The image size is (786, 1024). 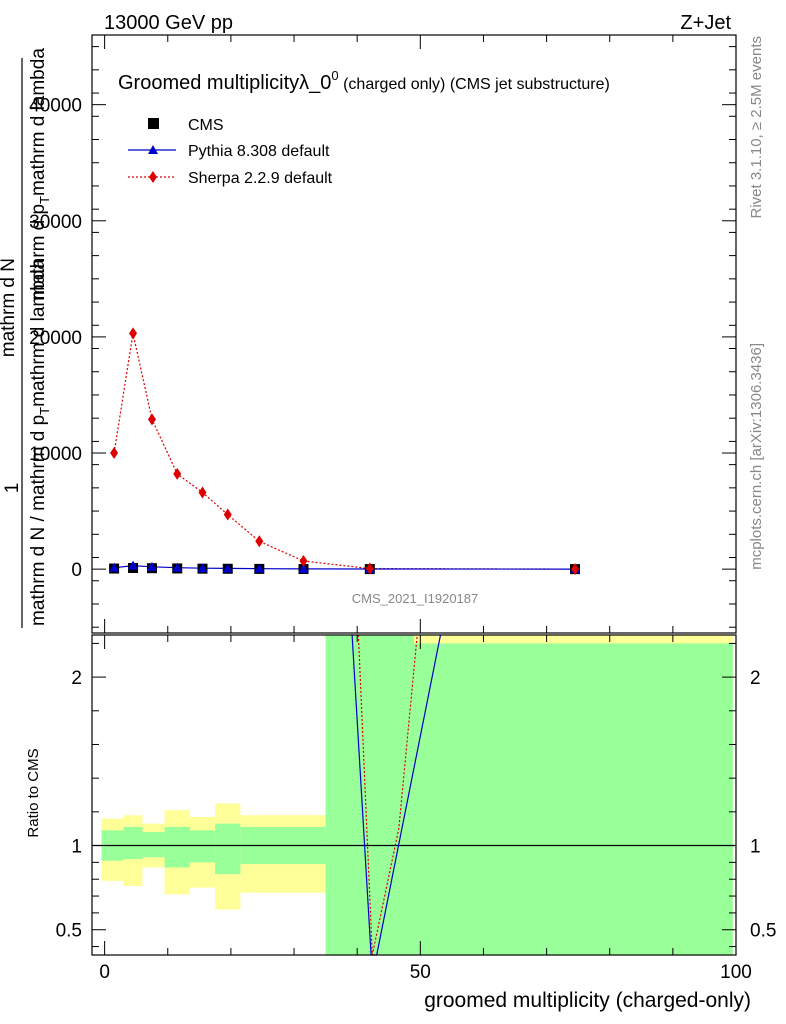 What do you see at coordinates (9, 307) in the screenshot?
I see `y-label-denom1: mathrm d N` at bounding box center [9, 307].